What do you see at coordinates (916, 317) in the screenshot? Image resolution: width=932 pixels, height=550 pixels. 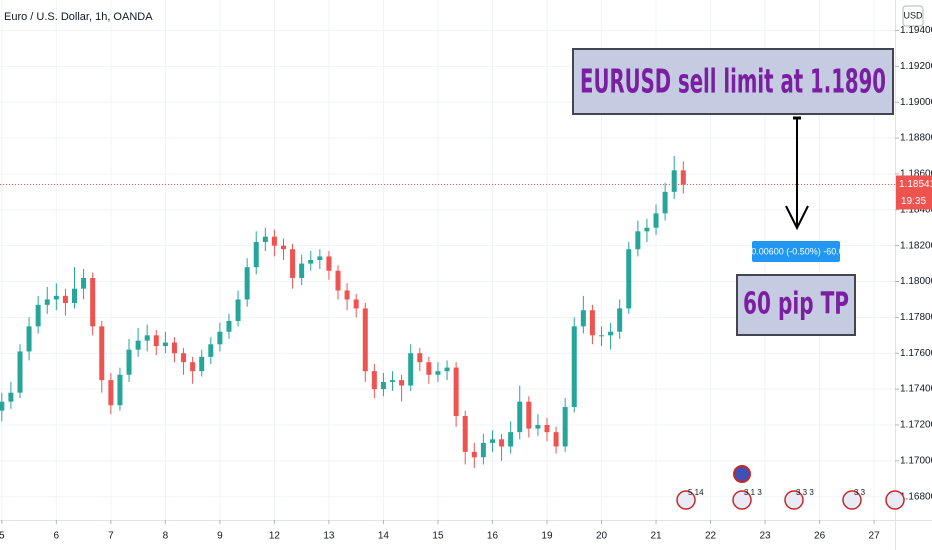 I see `y-tick-label: 1.17800` at bounding box center [916, 317].